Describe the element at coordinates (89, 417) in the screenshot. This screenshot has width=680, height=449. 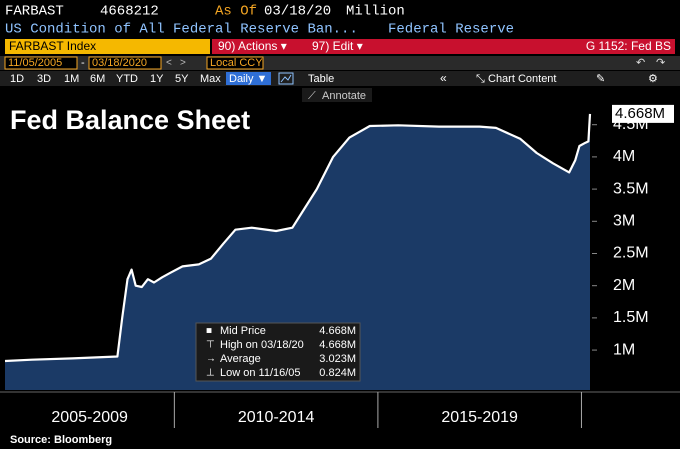
I see `period-label: 2005-2009` at that location.